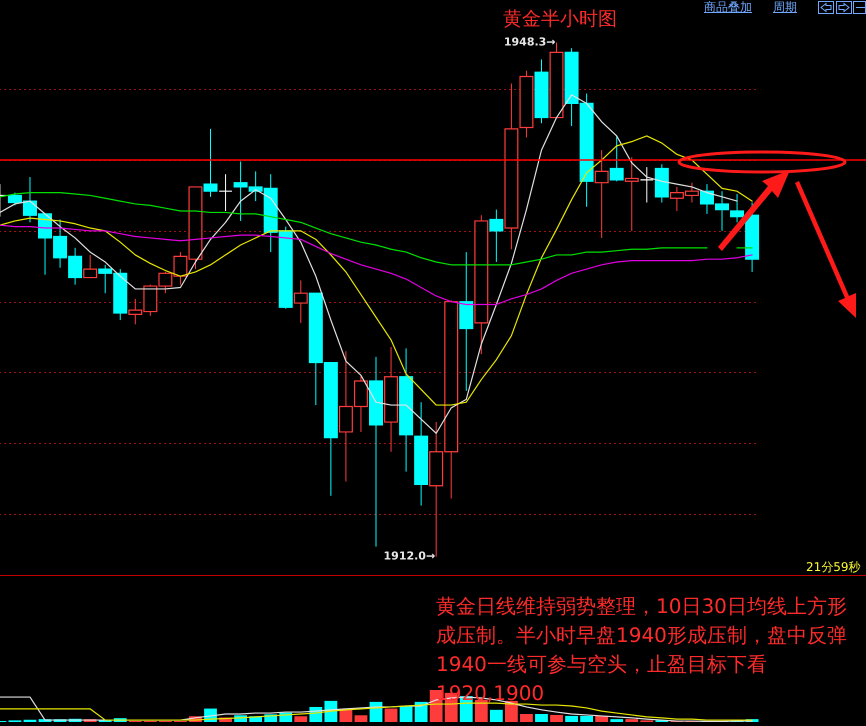 Image resolution: width=866 pixels, height=726 pixels. I want to click on annotation: 1912.0→, so click(410, 556).